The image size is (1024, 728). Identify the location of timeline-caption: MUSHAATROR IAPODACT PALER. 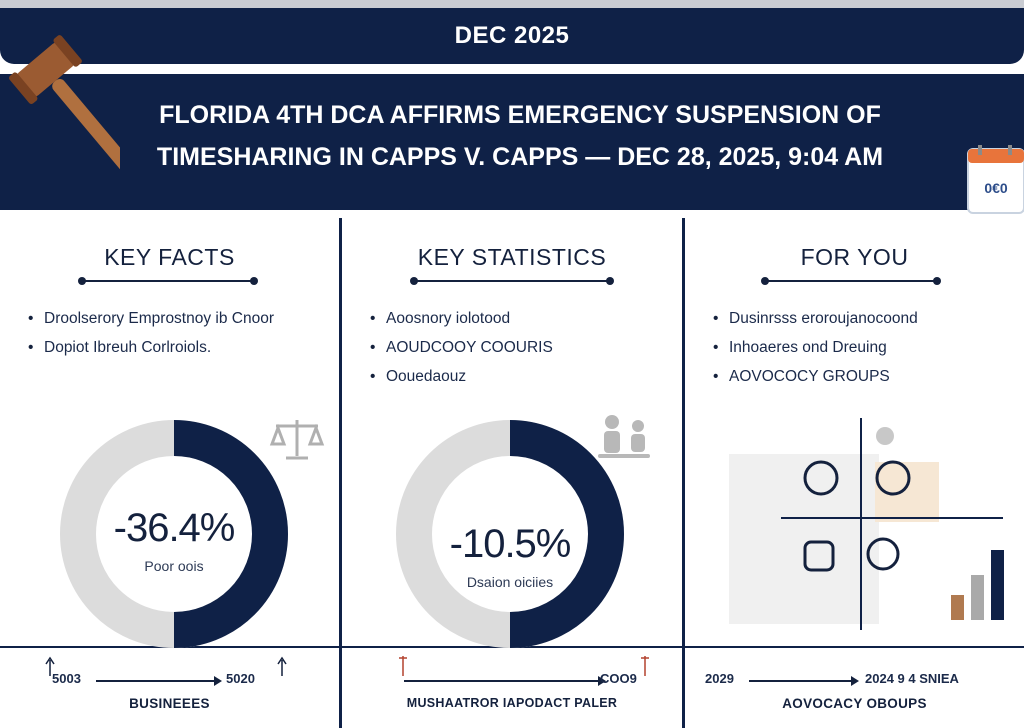
(512, 703).